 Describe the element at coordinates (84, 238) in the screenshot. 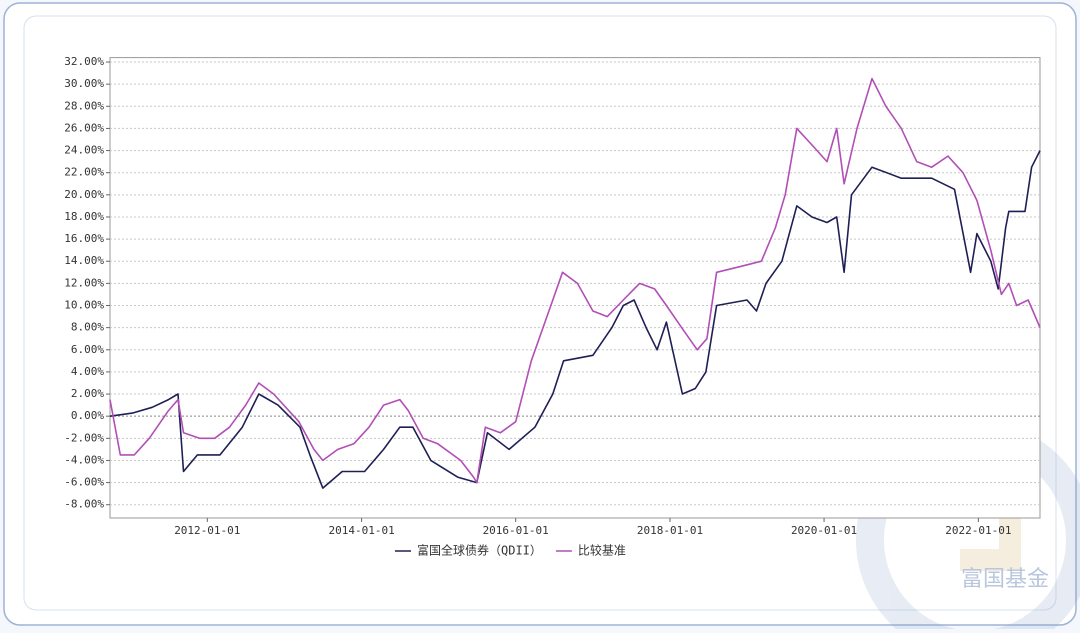

I see `y-tick-label: 16.00%` at that location.